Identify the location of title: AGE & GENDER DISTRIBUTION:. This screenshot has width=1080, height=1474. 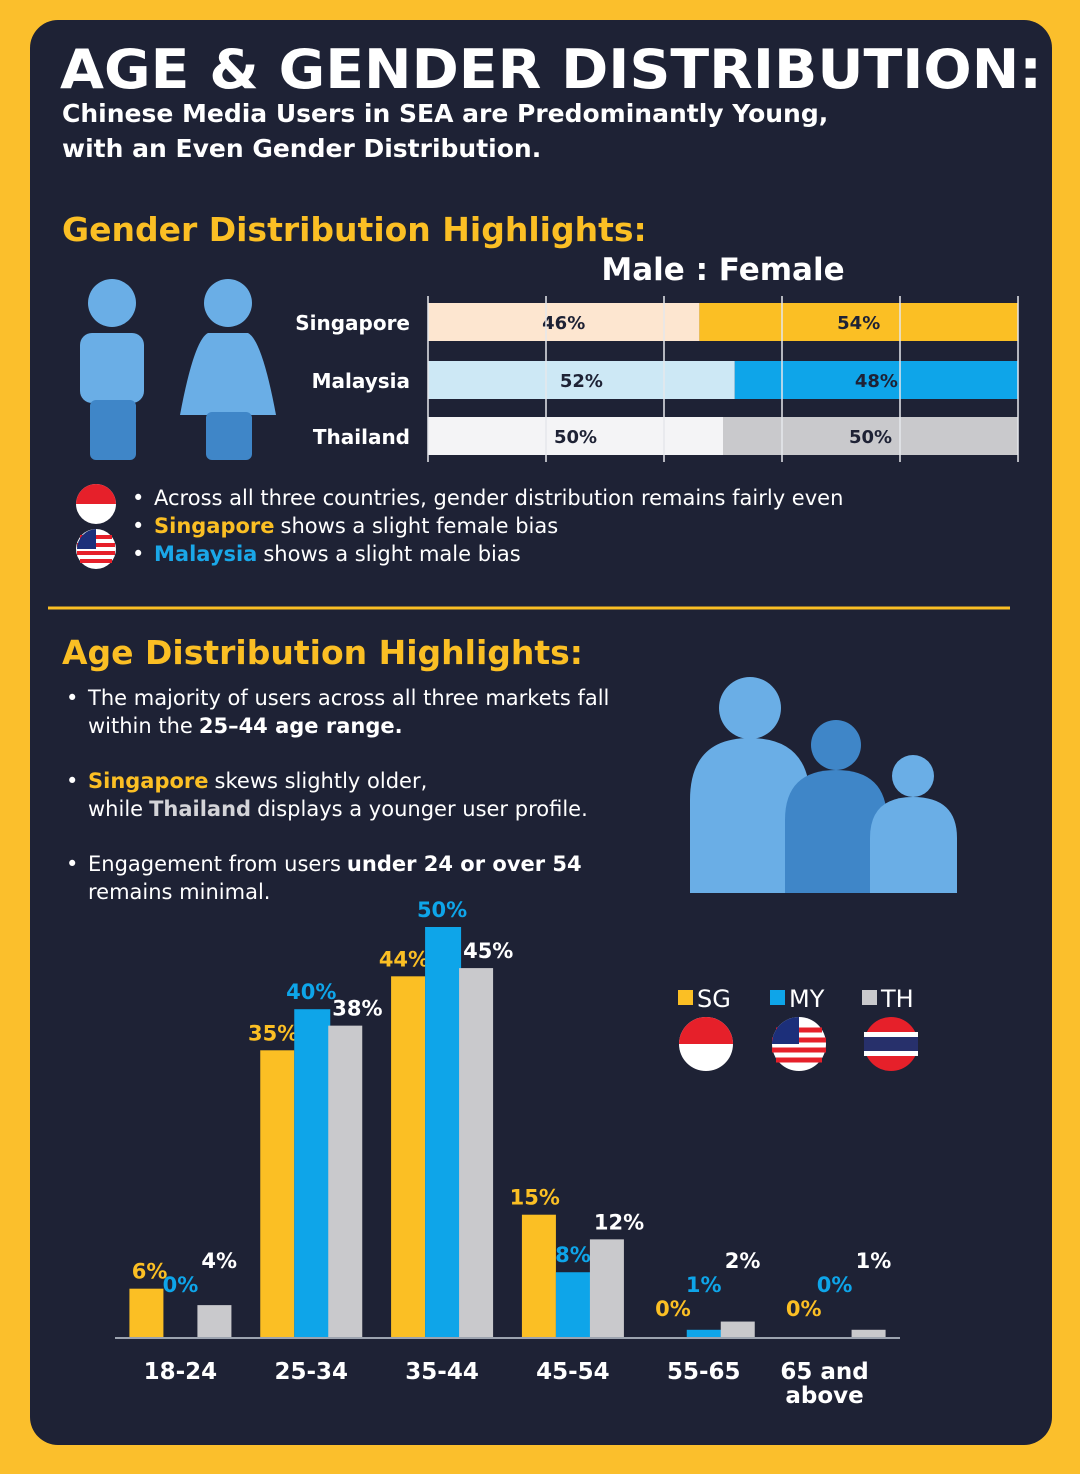
(551, 69).